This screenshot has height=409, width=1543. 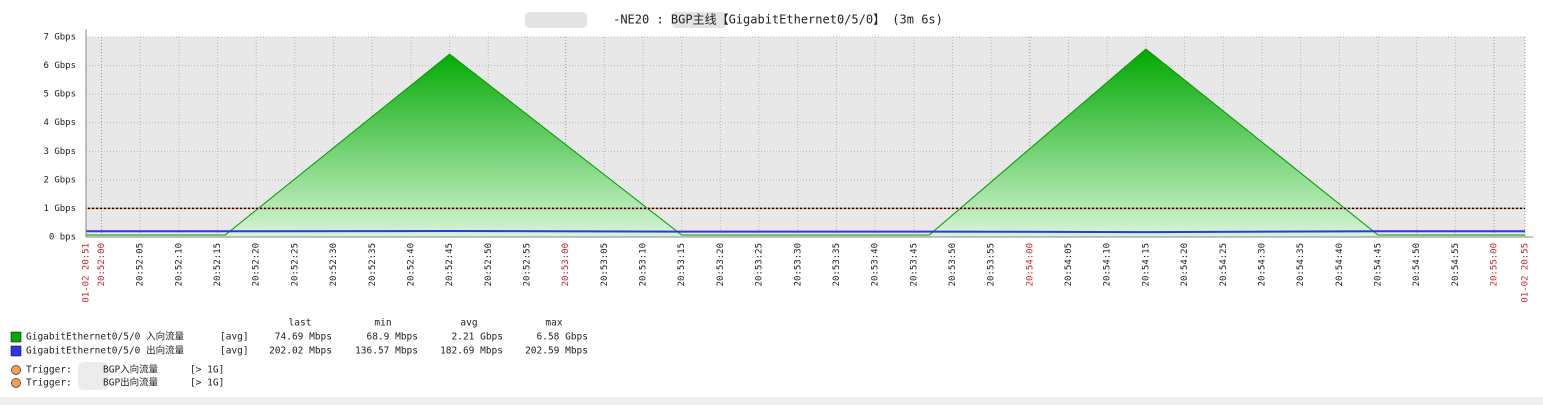 What do you see at coordinates (59, 95) in the screenshot?
I see `y-tick-label: 5 Gbps` at bounding box center [59, 95].